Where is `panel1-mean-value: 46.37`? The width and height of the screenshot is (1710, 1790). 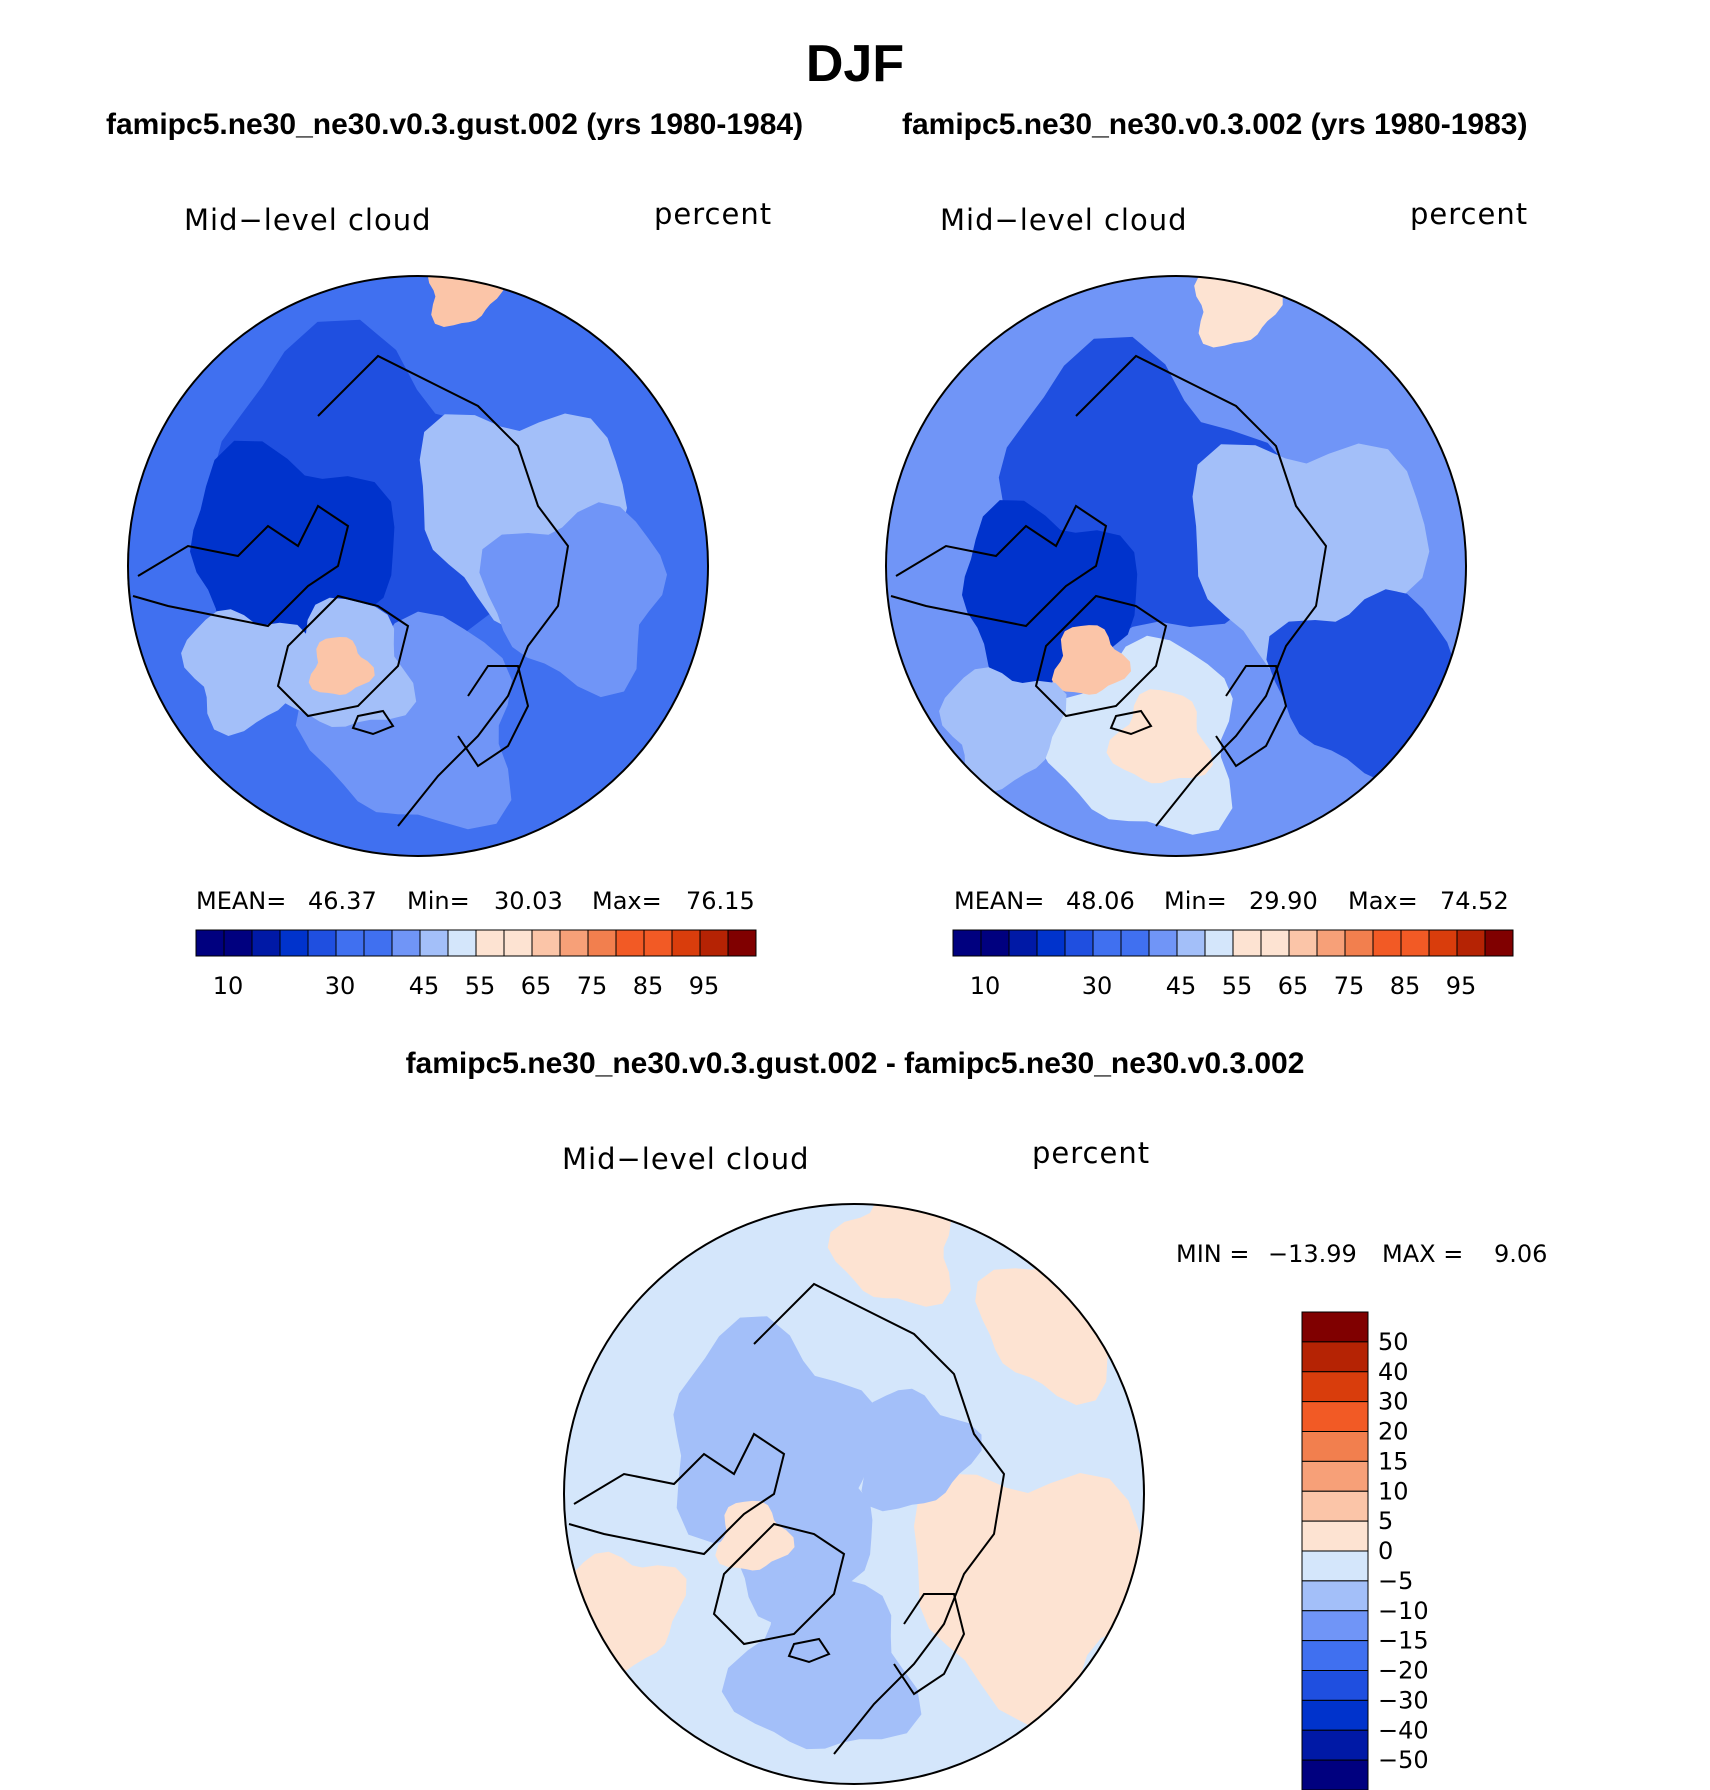
panel1-mean-value: 46.37 is located at coordinates (342, 901).